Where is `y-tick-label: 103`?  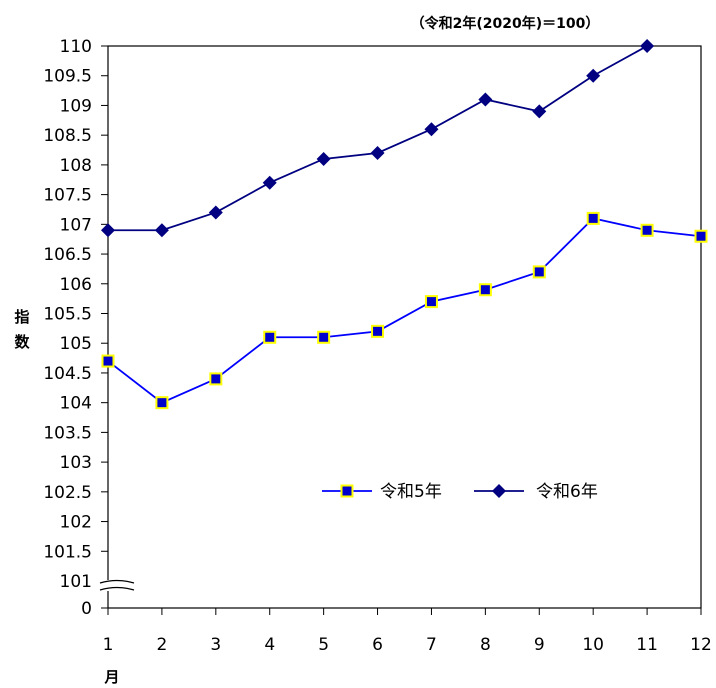
y-tick-label: 103 is located at coordinates (76, 463).